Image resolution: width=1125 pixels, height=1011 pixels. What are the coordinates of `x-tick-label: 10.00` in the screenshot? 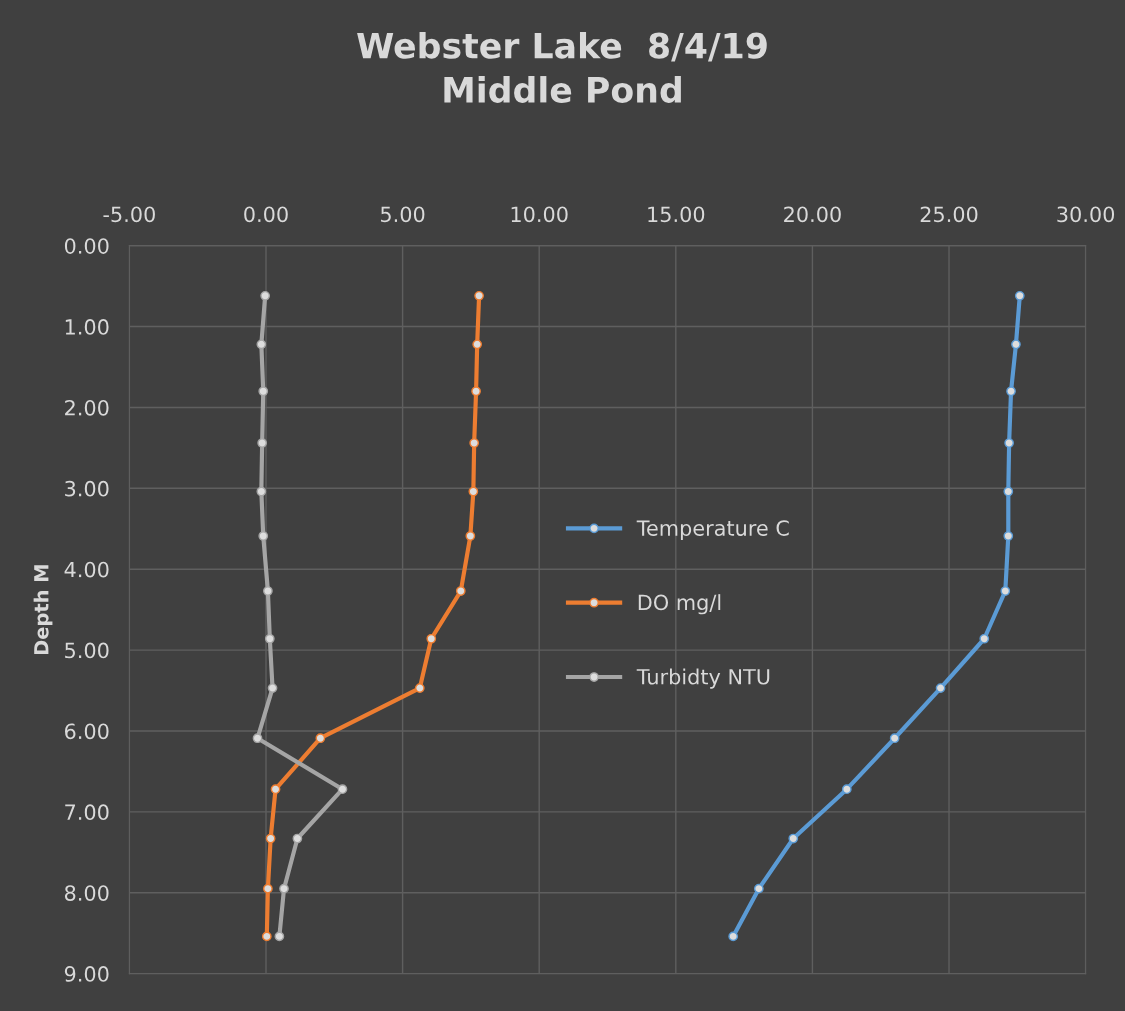 It's located at (539, 214).